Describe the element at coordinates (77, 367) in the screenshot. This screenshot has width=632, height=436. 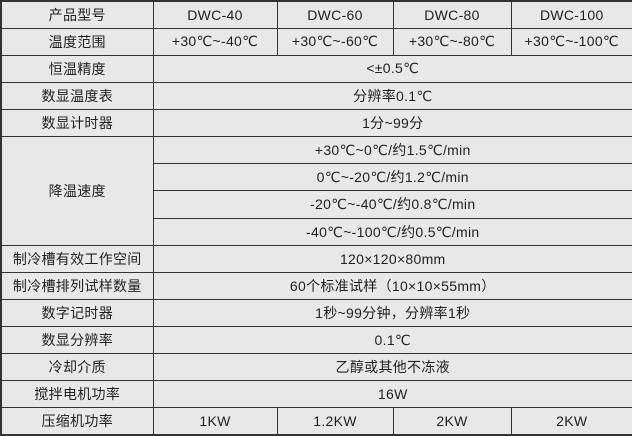
I see `row-label-cooling-medium: 冷却介质` at that location.